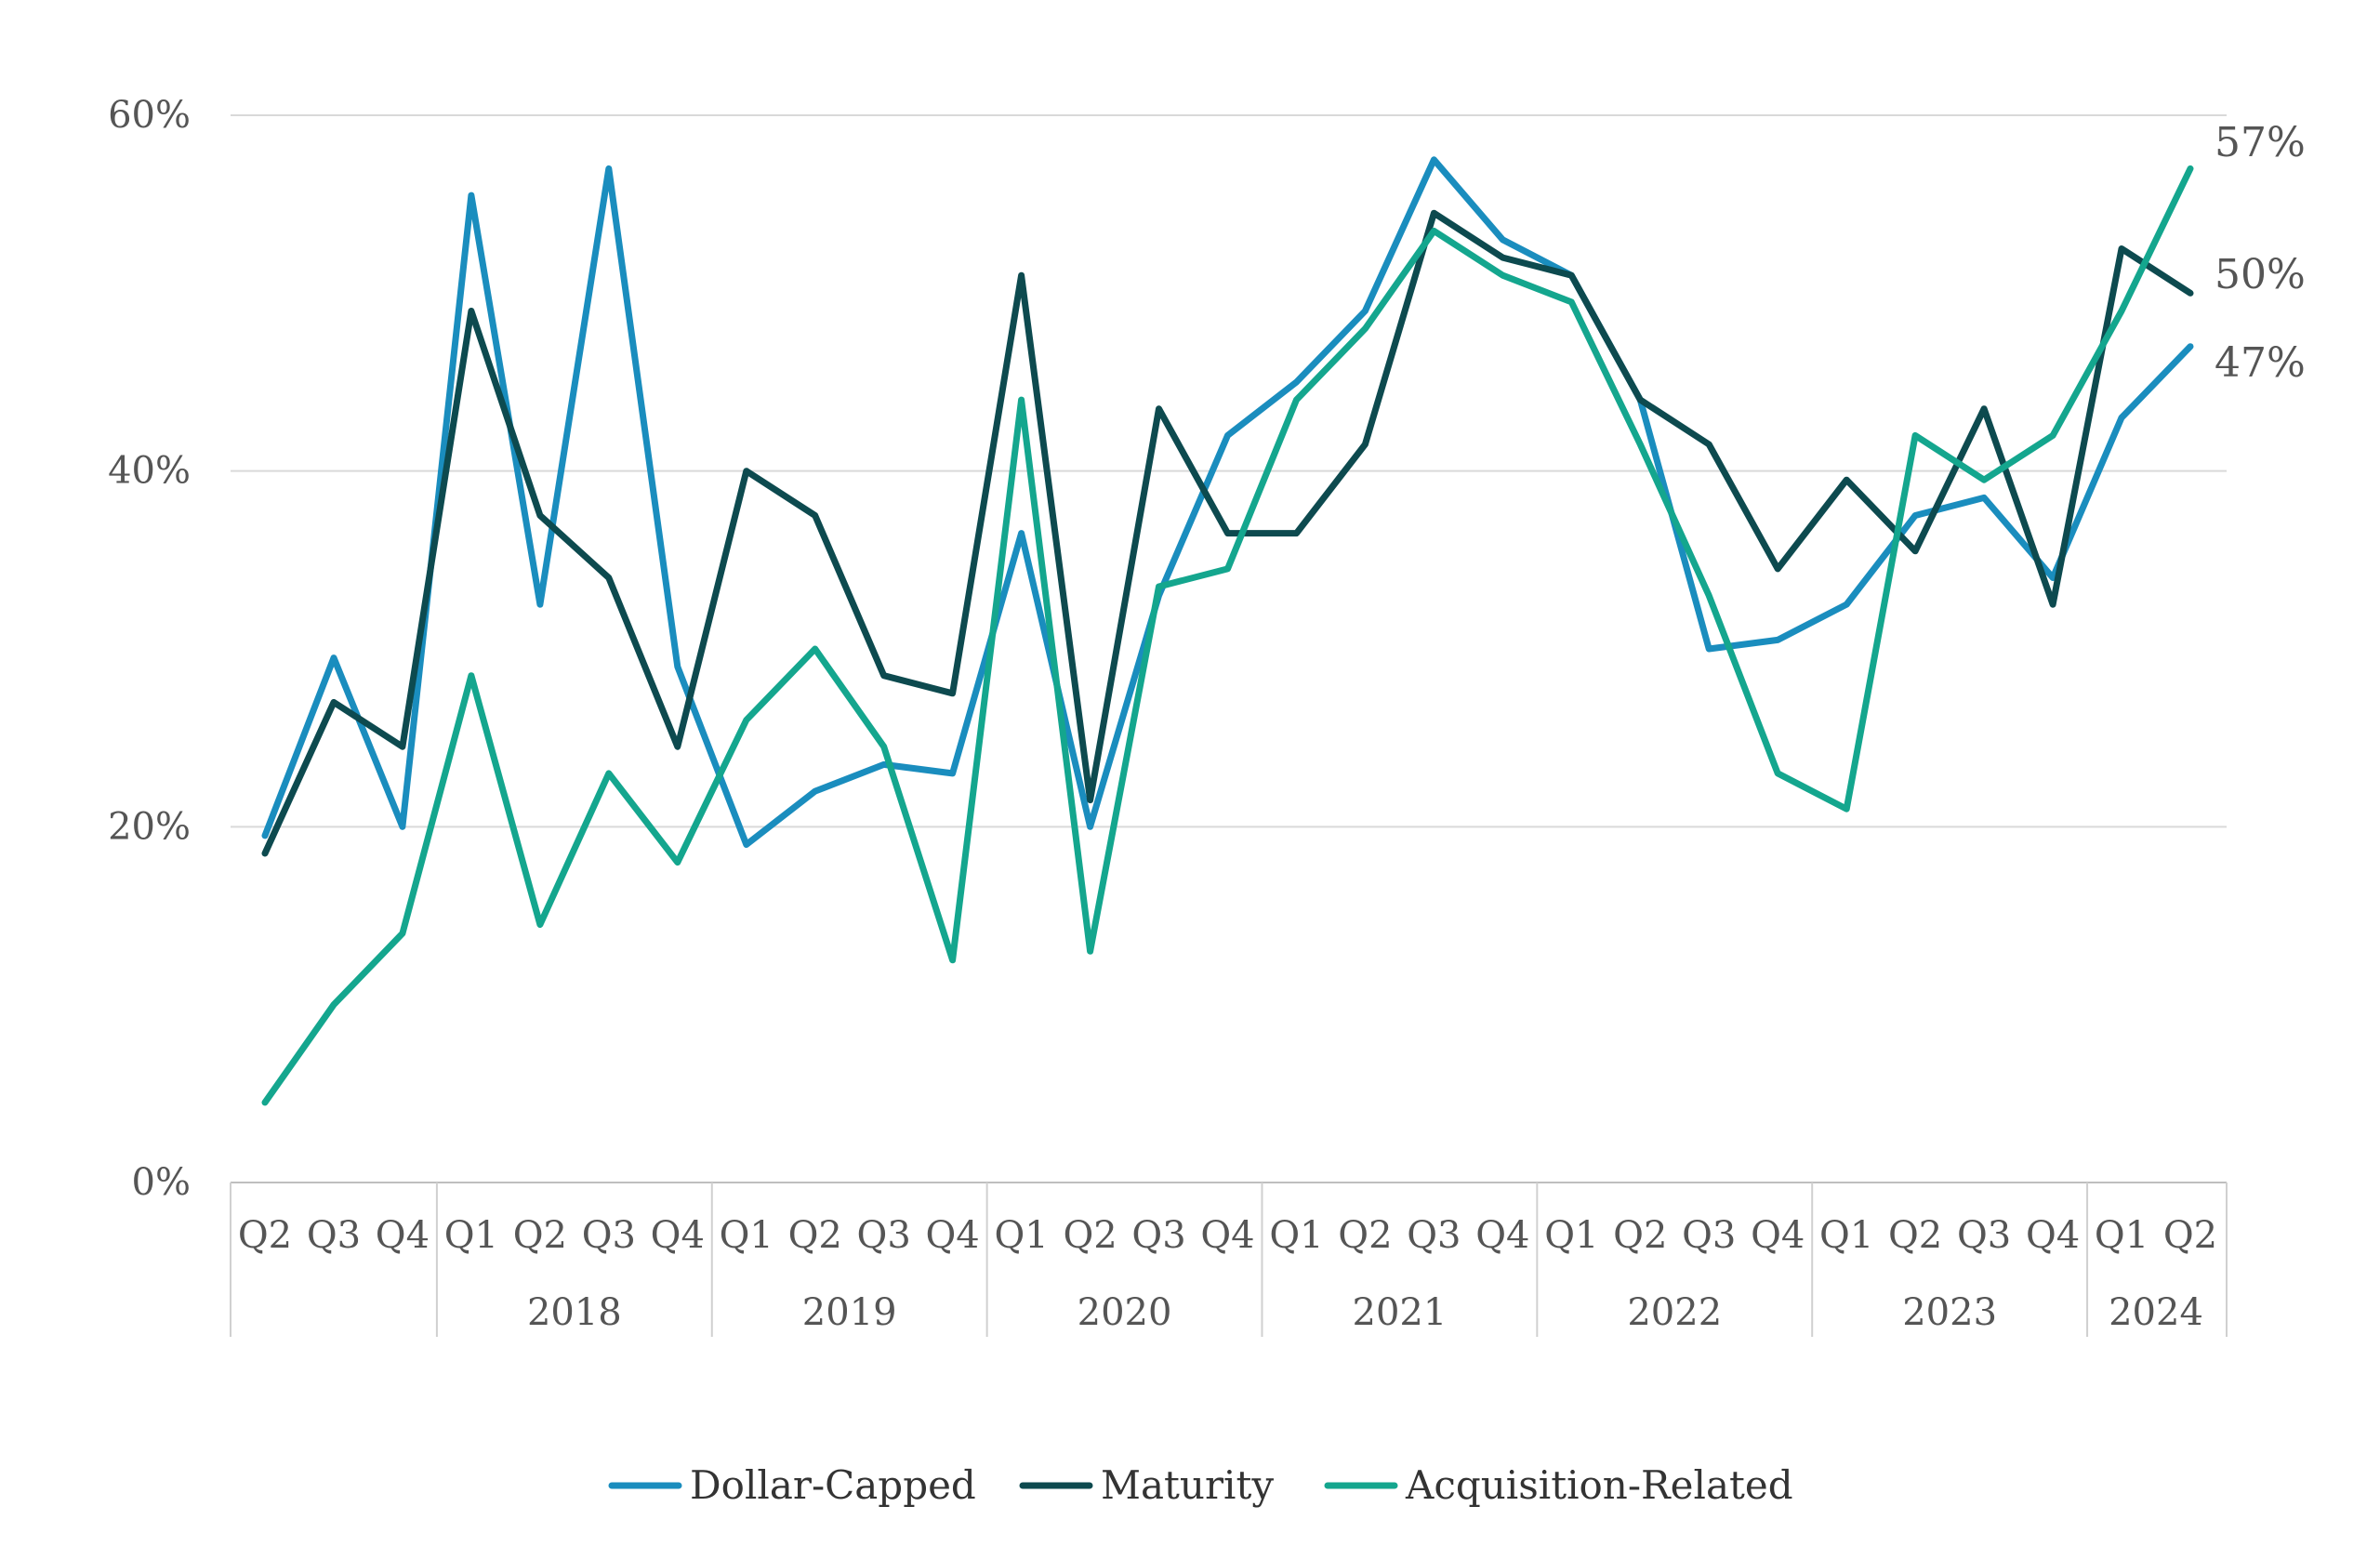 Image resolution: width=2380 pixels, height=1546 pixels. Describe the element at coordinates (1400, 1312) in the screenshot. I see `x-year-label: 2021` at that location.